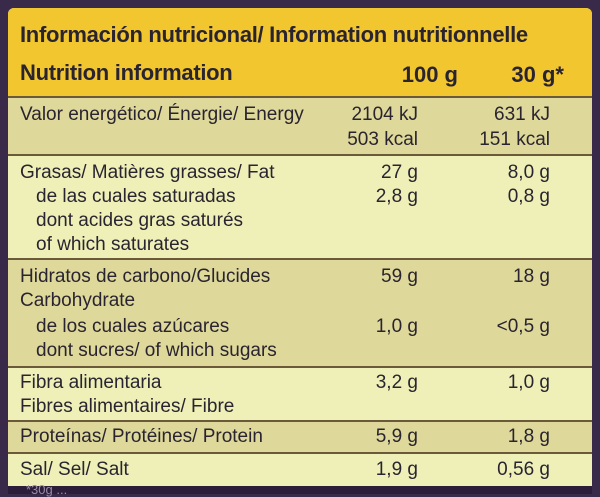 This screenshot has width=600, height=497. What do you see at coordinates (396, 196) in the screenshot?
I see `saturates-100g: 2,8 g` at bounding box center [396, 196].